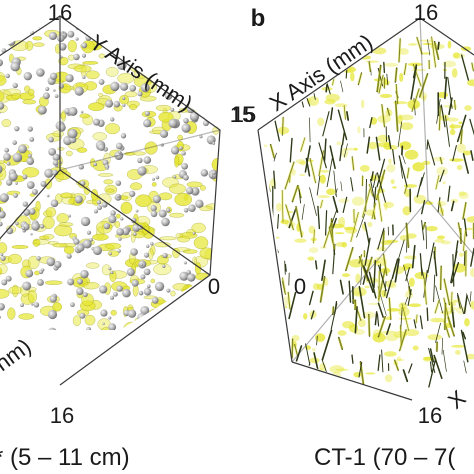  What do you see at coordinates (18, 355) in the screenshot?
I see `panel-a-axis-label-bottom: nm)` at bounding box center [18, 355].